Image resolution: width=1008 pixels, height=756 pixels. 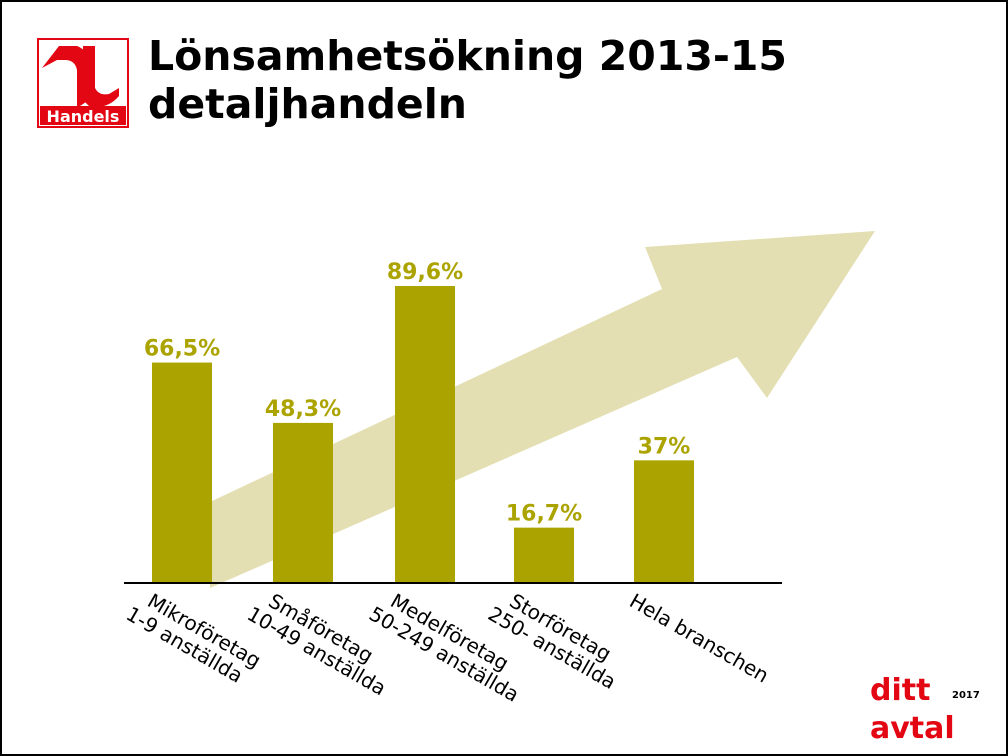 What do you see at coordinates (930, 709) in the screenshot?
I see `ditt-avtal-logo: ditt avtal 2017` at bounding box center [930, 709].